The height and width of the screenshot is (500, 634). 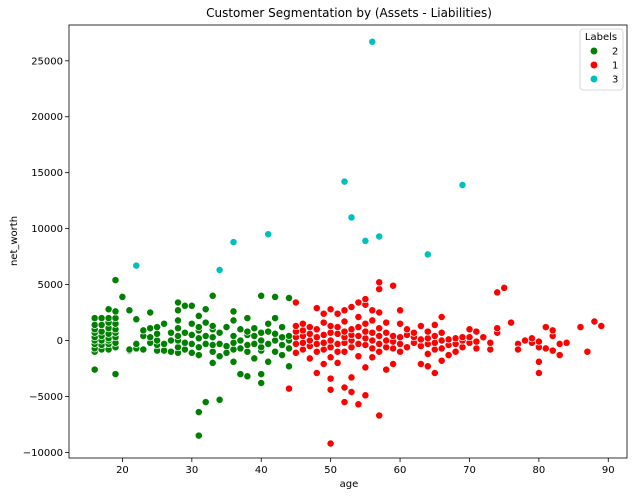 I want to click on x-tick-label: 40, so click(x=261, y=470).